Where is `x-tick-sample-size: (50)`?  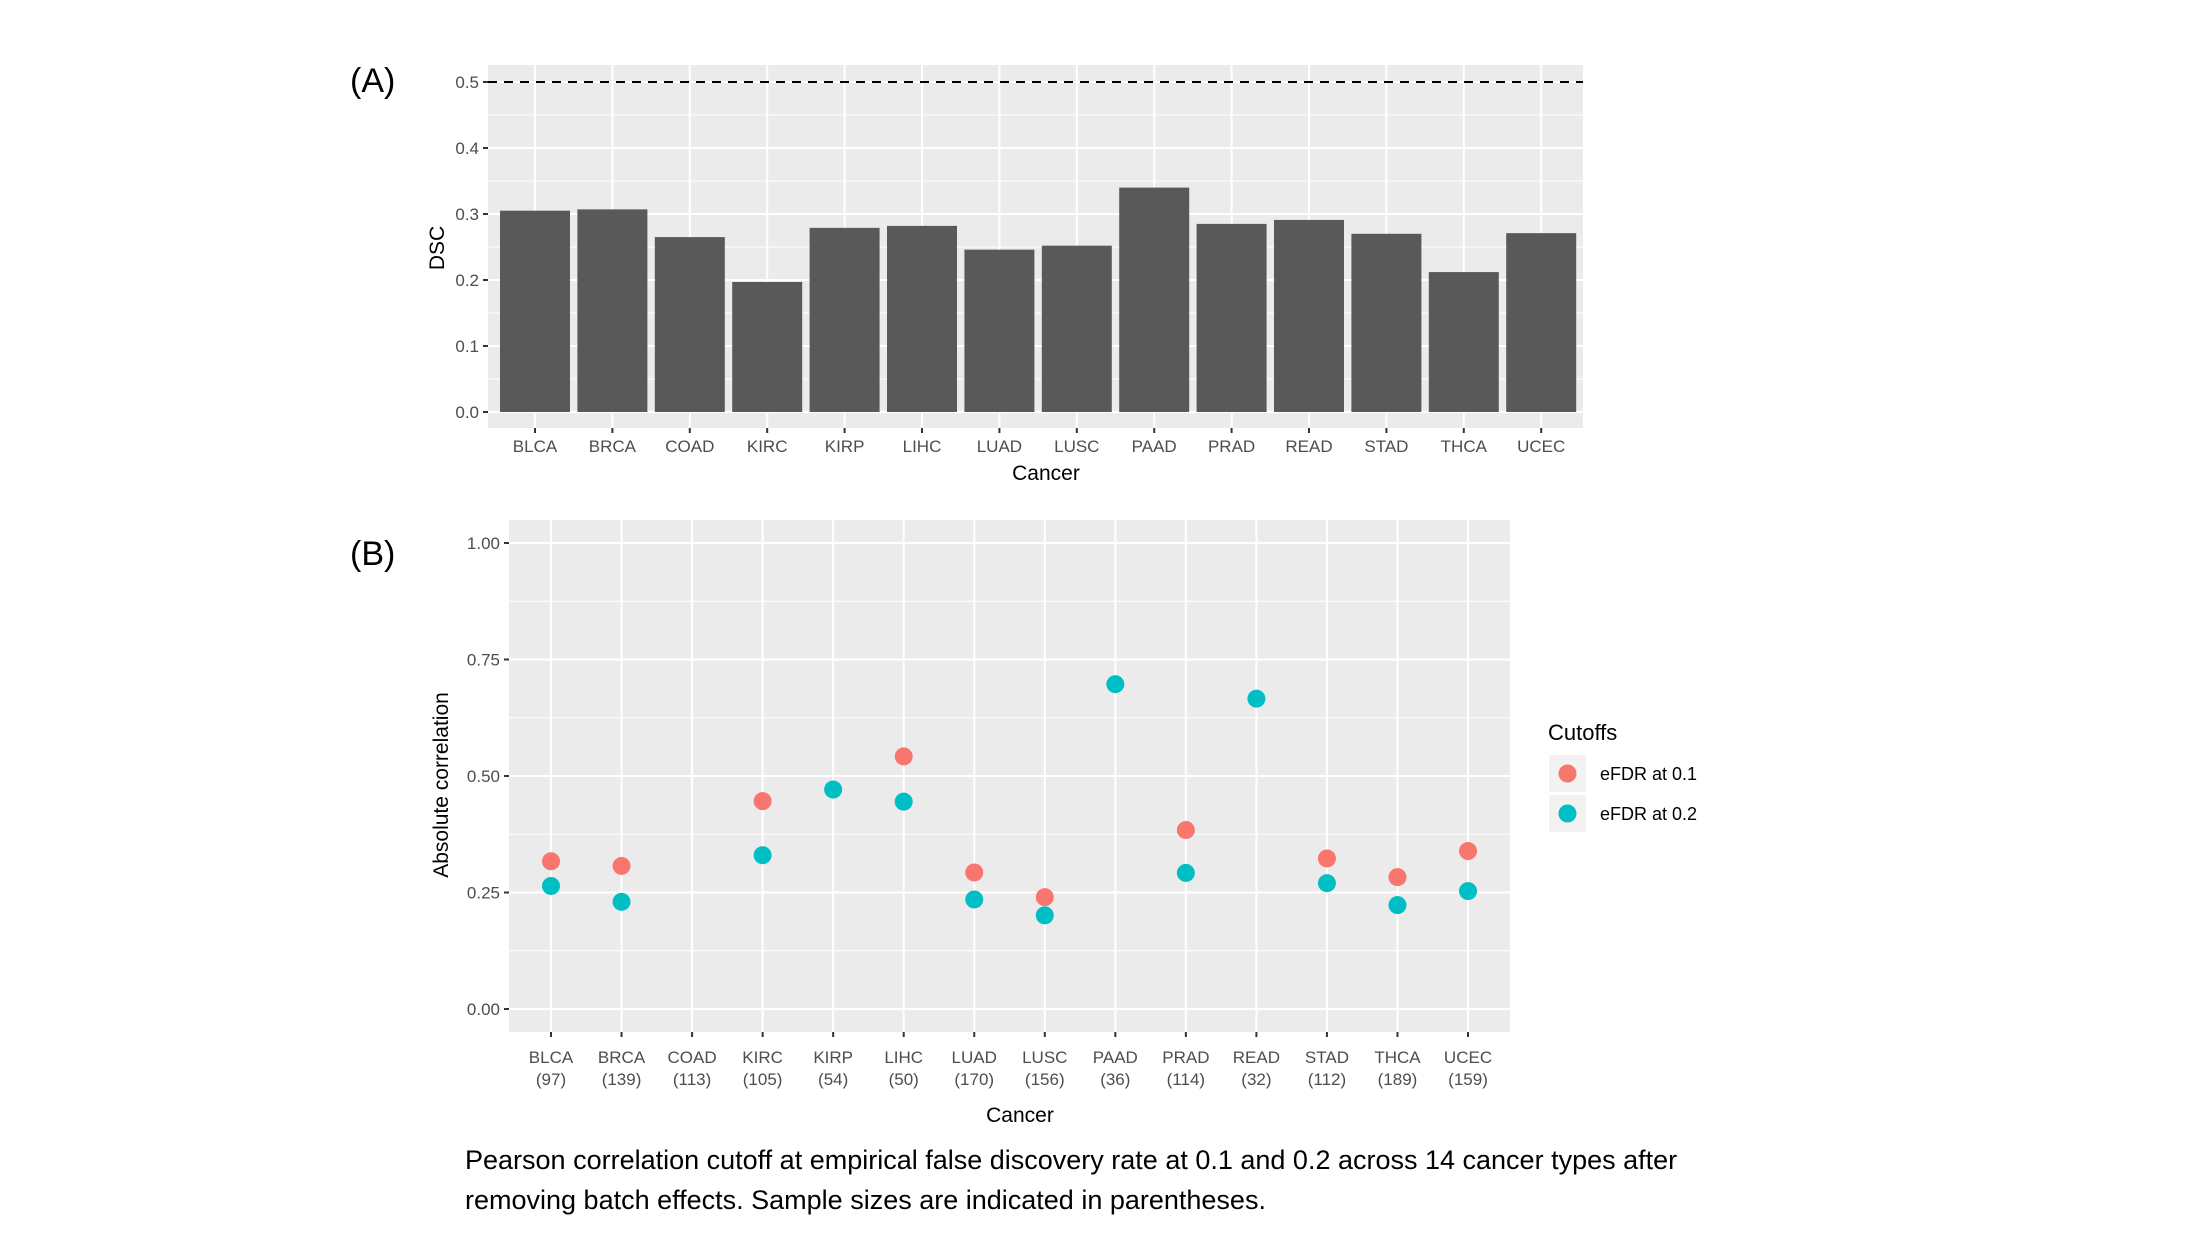 x-tick-sample-size: (50) is located at coordinates (904, 1079).